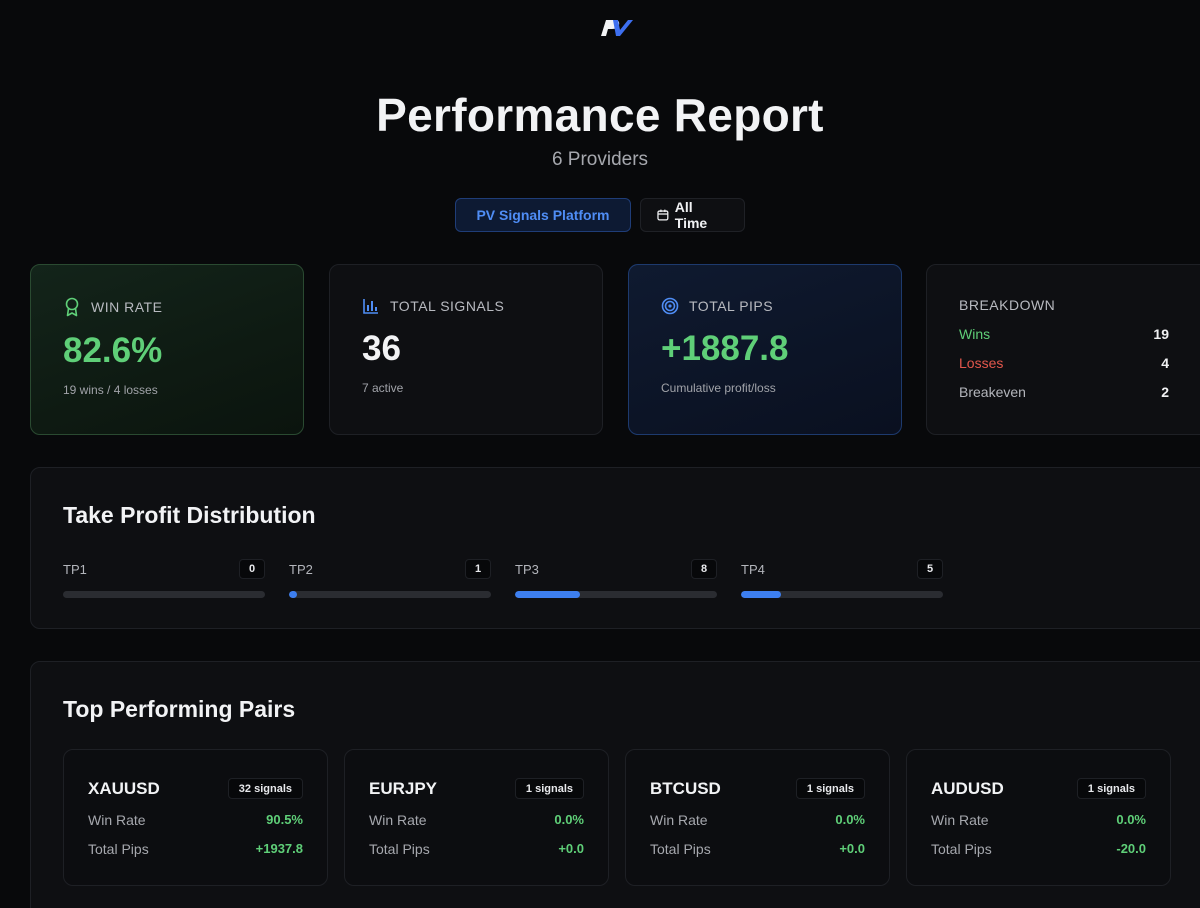 This screenshot has width=1200, height=908. What do you see at coordinates (1165, 363) in the screenshot?
I see `losses-count: 4` at bounding box center [1165, 363].